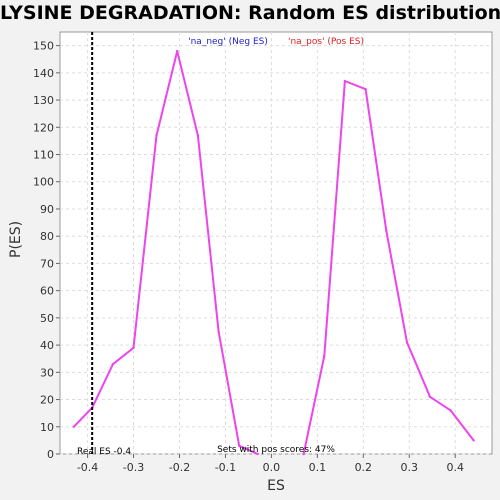 The height and width of the screenshot is (500, 500). What do you see at coordinates (410, 467) in the screenshot?
I see `x-tick-label: 0.3` at bounding box center [410, 467].